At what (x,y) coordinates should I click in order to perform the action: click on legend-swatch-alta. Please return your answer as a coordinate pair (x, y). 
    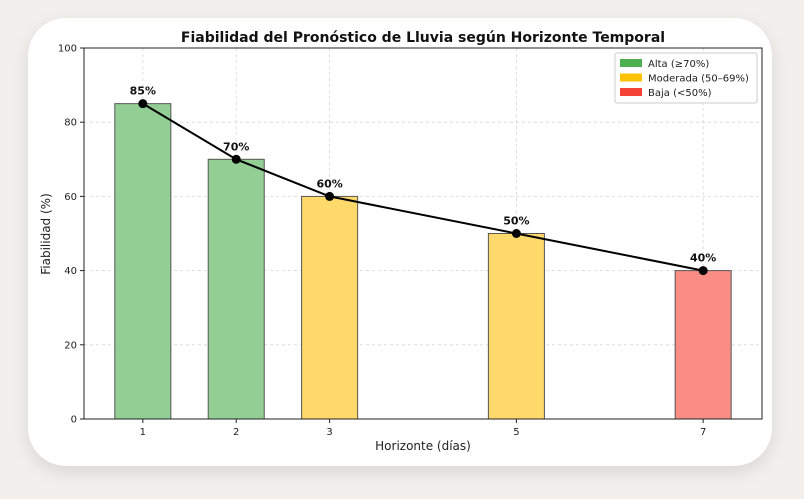
    Looking at the image, I should click on (631, 63).